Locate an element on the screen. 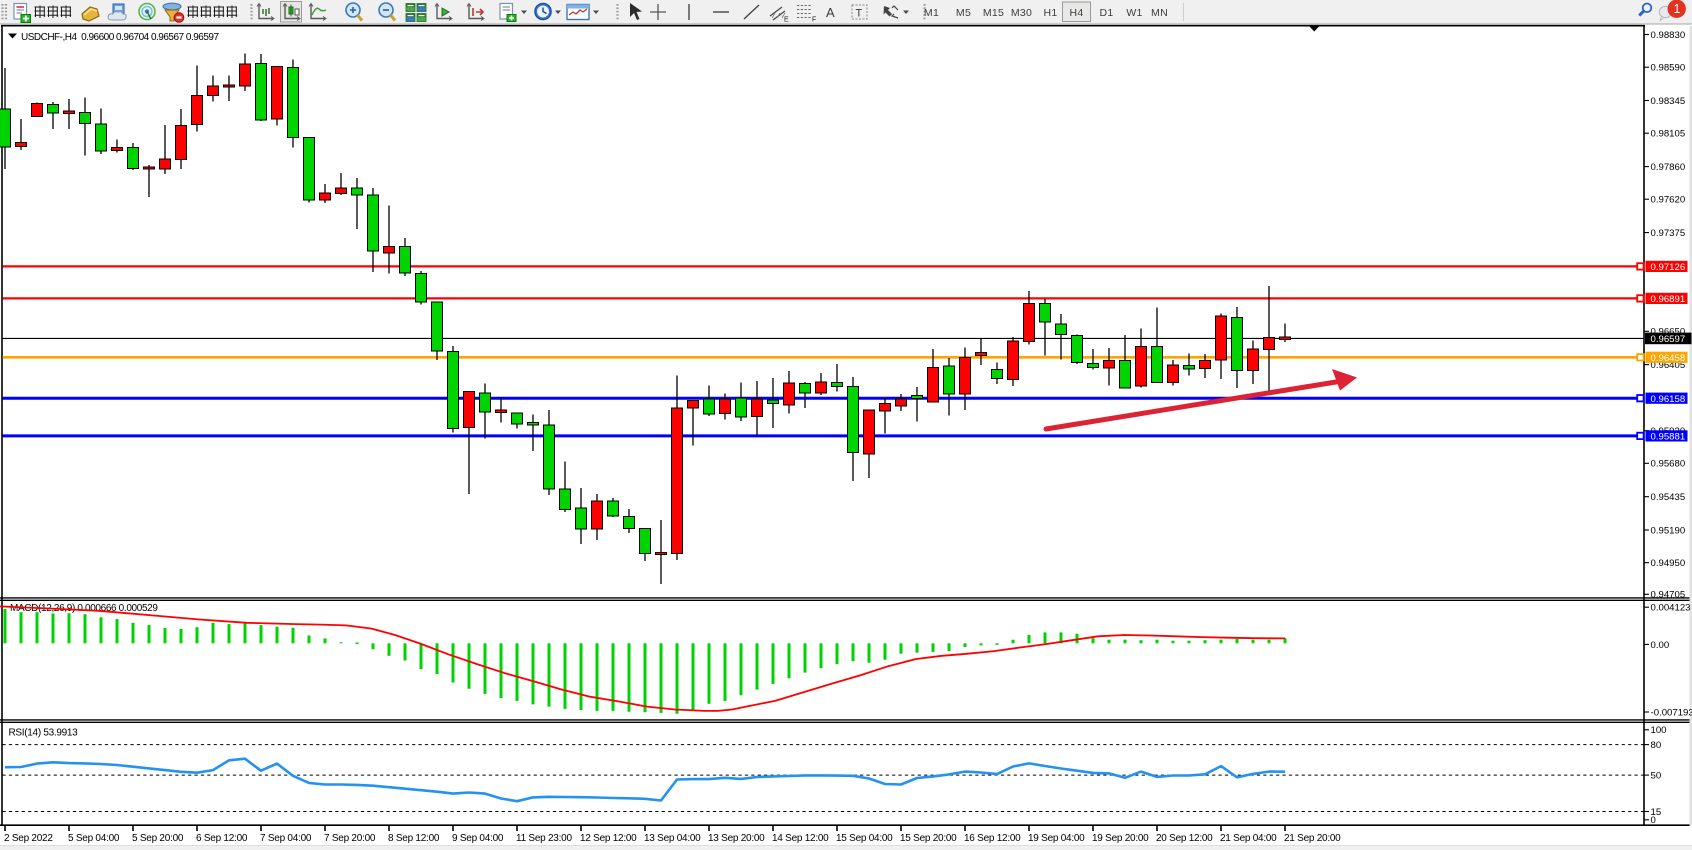  svg-text: 50 is located at coordinates (1656, 776).